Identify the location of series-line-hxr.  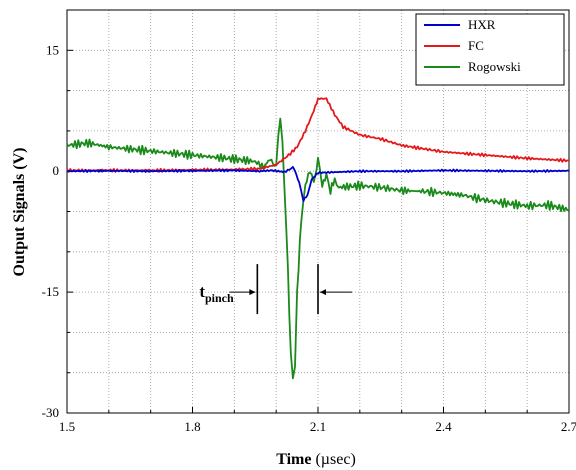
(318, 184).